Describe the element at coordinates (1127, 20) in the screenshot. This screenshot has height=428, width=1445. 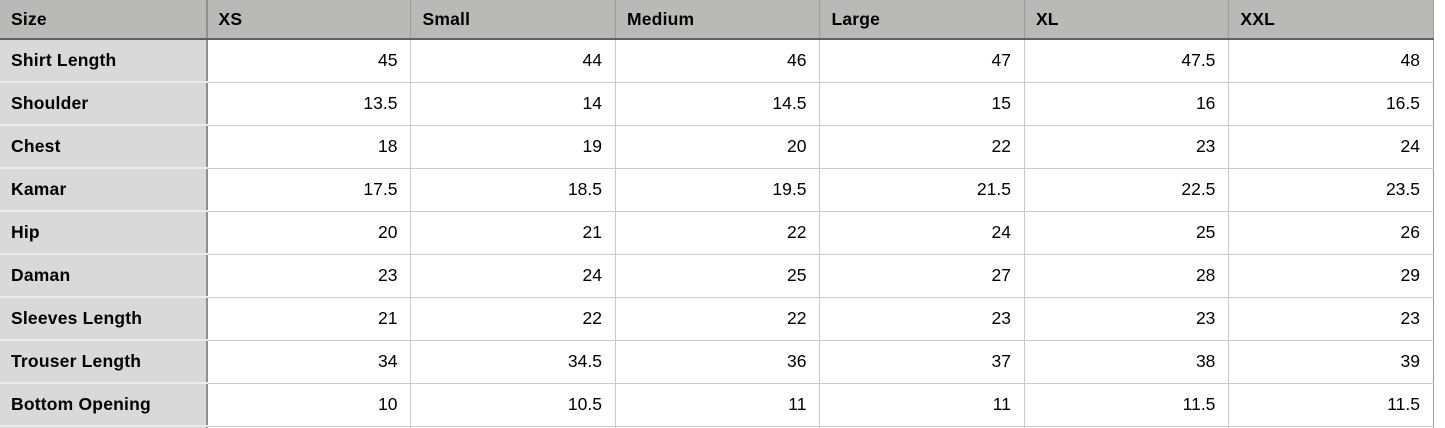
I see `column-header-xl: XL` at that location.